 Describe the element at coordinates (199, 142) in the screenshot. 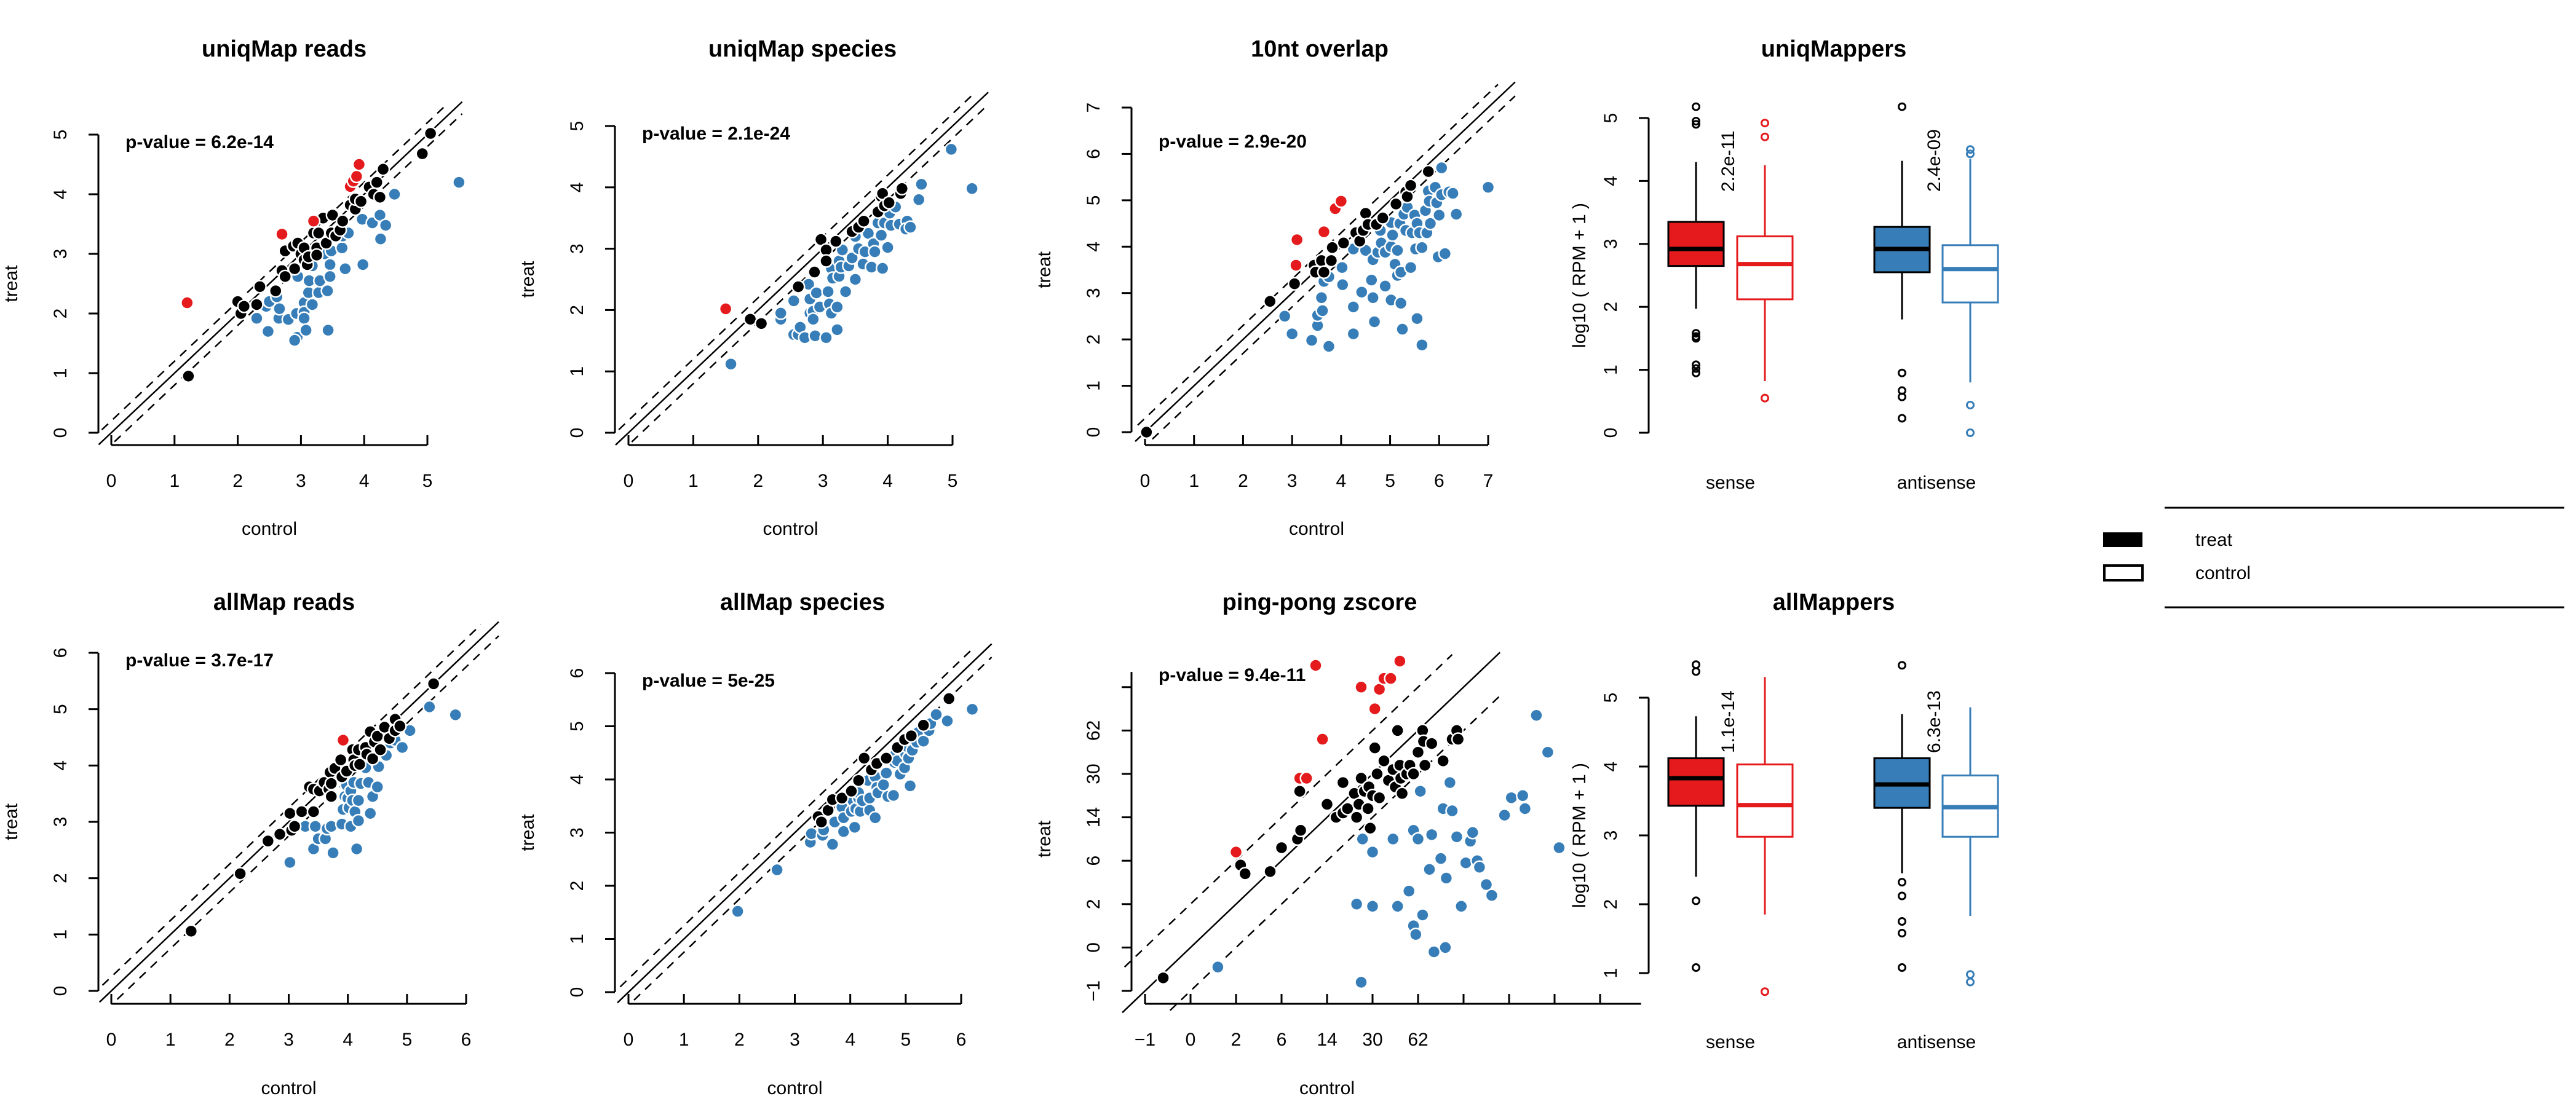

I see `p-value-annotation: p-value = 6.2e-14` at that location.